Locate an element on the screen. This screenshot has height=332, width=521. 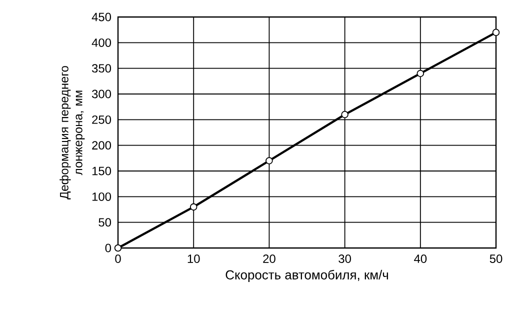
y-tick-label: 200 is located at coordinates (102, 145).